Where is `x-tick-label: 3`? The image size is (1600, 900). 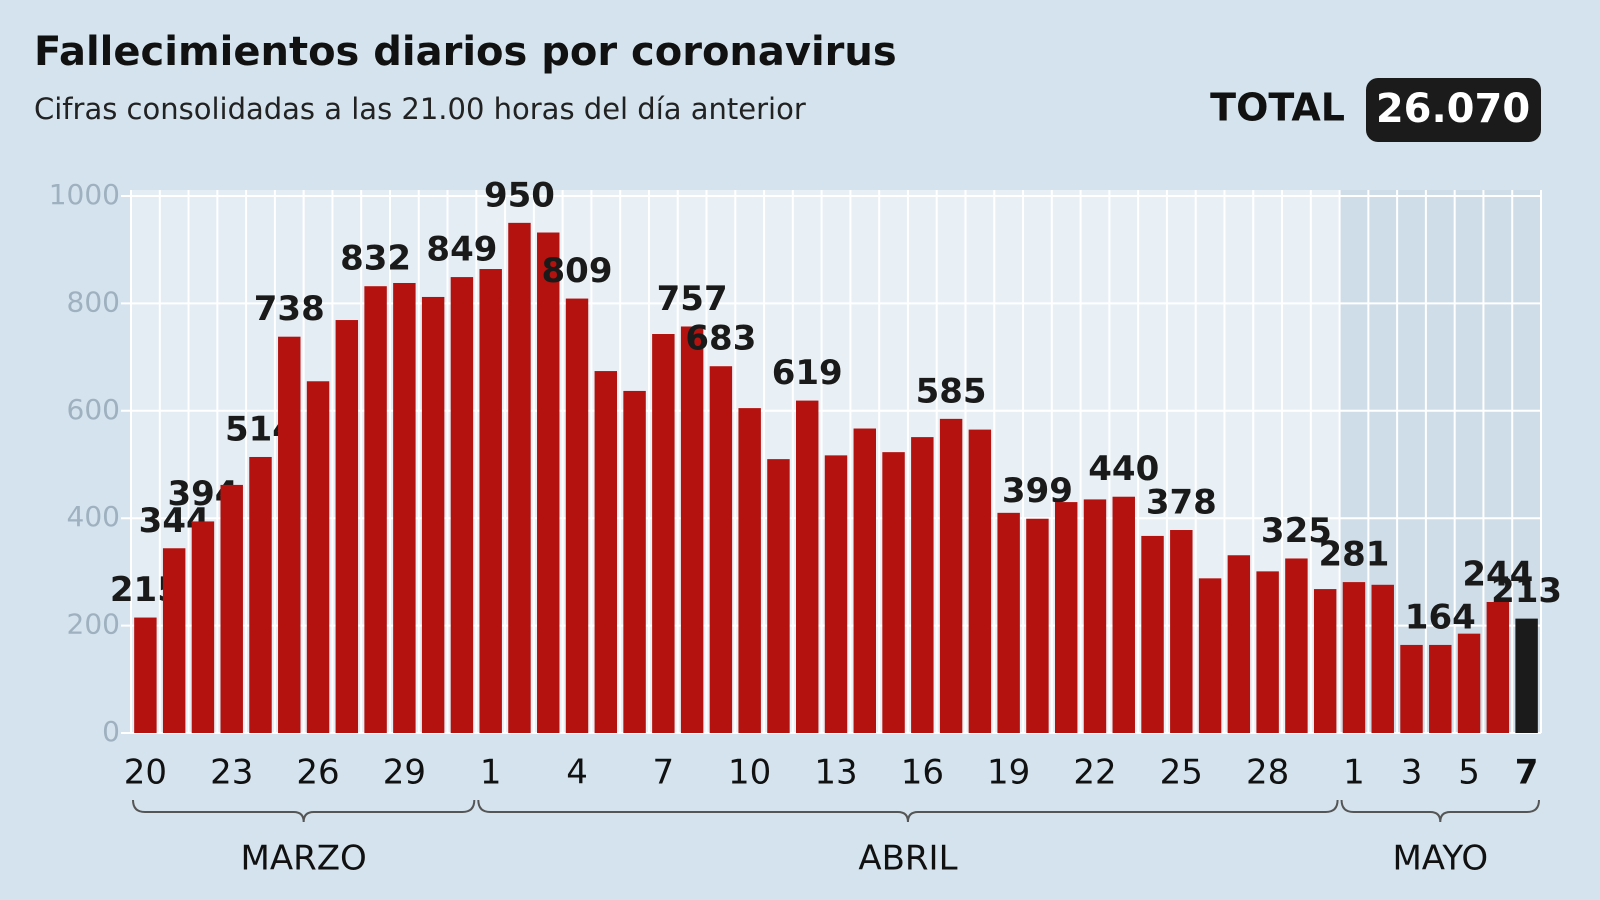
x-tick-label: 3 is located at coordinates (1412, 773).